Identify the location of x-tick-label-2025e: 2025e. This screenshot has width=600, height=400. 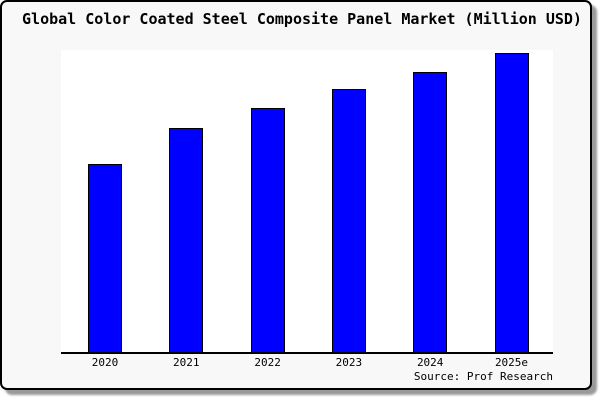
(511, 362).